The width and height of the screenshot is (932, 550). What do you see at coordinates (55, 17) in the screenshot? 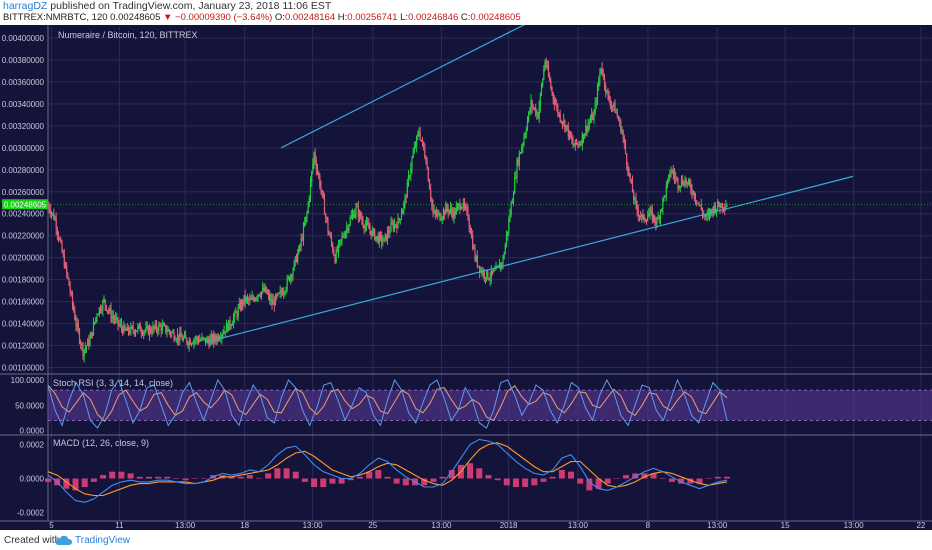
I see `symbol-label: BITTREX:NMRBTC, 120` at bounding box center [55, 17].